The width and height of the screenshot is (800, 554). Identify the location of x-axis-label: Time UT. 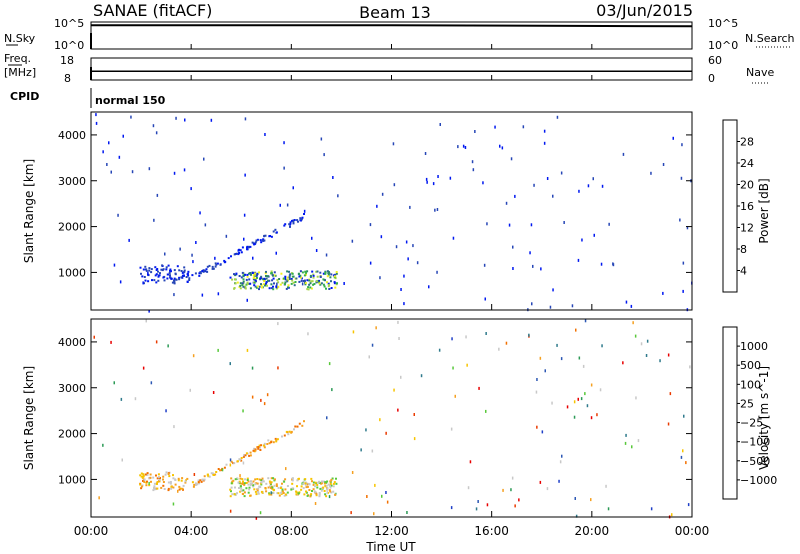
(390, 547).